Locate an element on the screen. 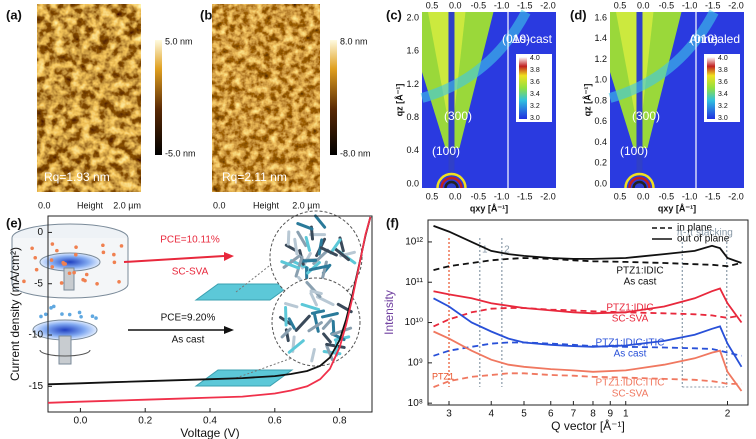 The image size is (756, 439). colorbar-tick: 3.4 is located at coordinates (535, 94).